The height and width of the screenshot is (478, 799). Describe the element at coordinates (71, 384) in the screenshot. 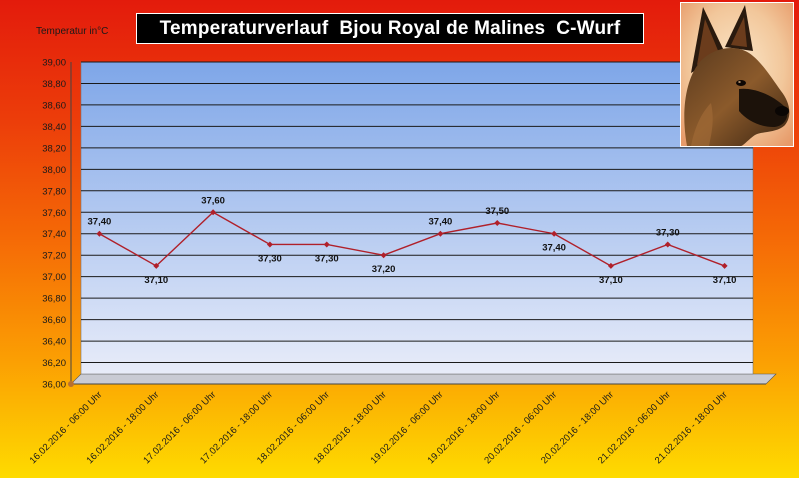

I see `axis-origin-marker` at that location.